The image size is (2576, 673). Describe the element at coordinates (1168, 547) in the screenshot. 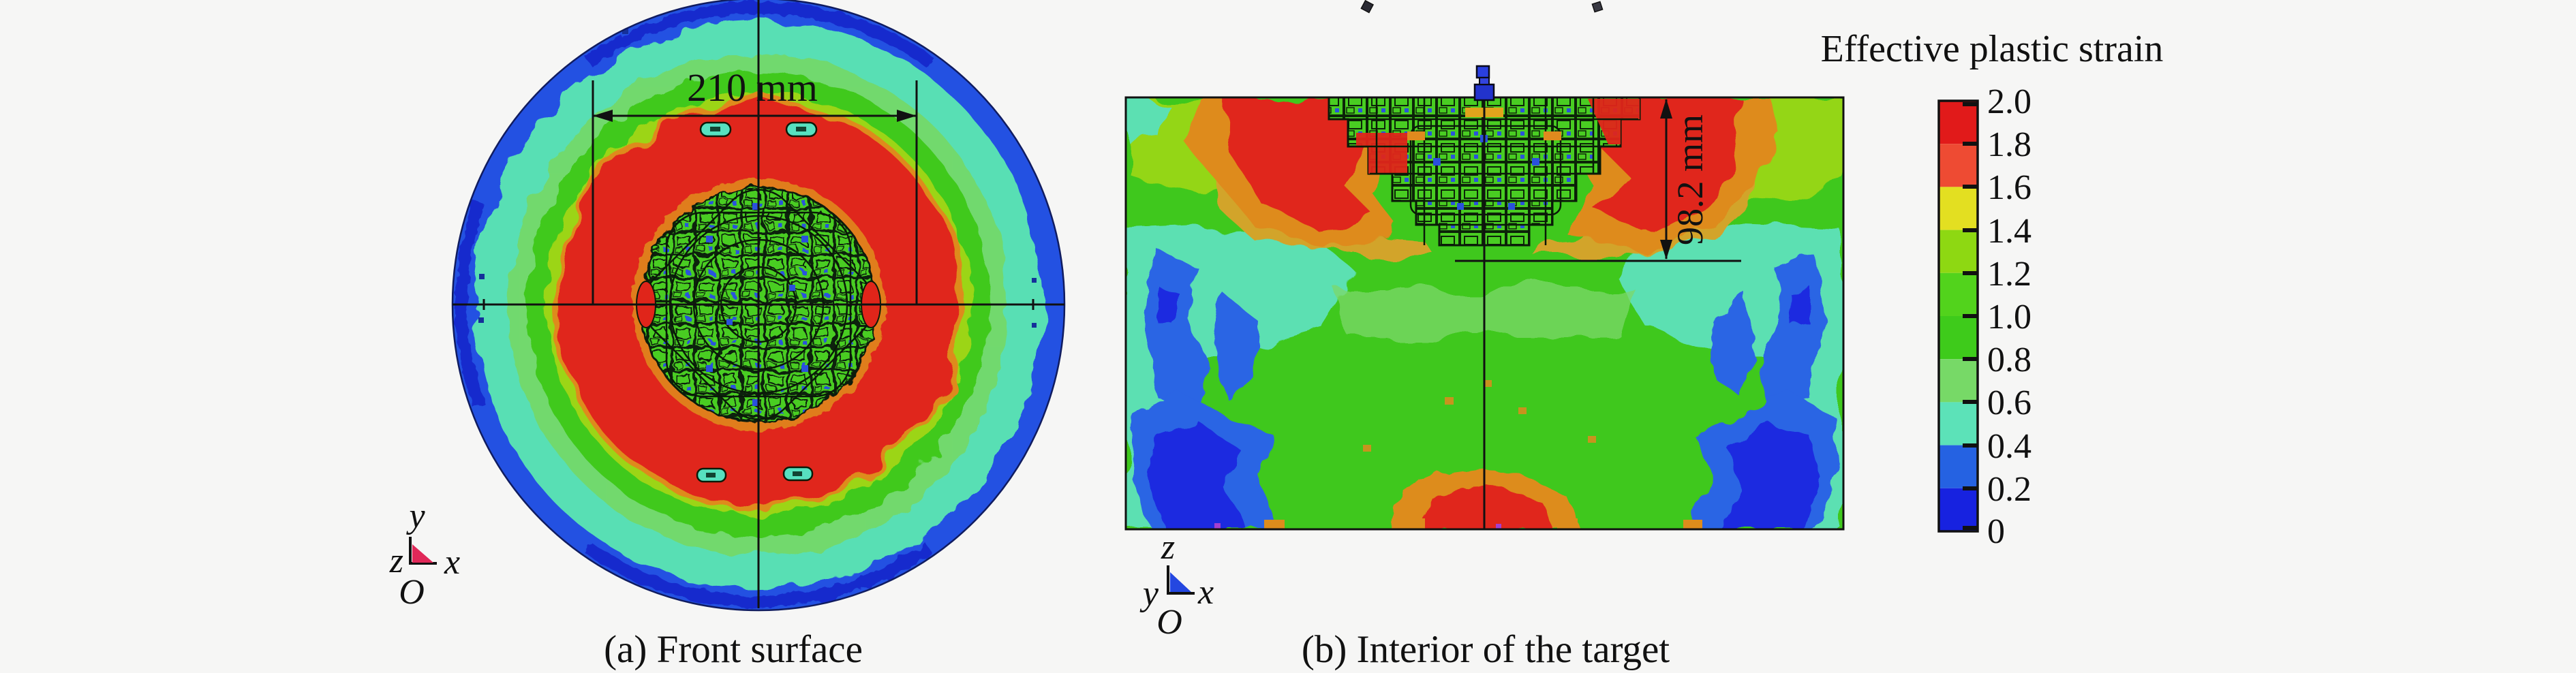

I see `axis-b-z-label: z` at that location.